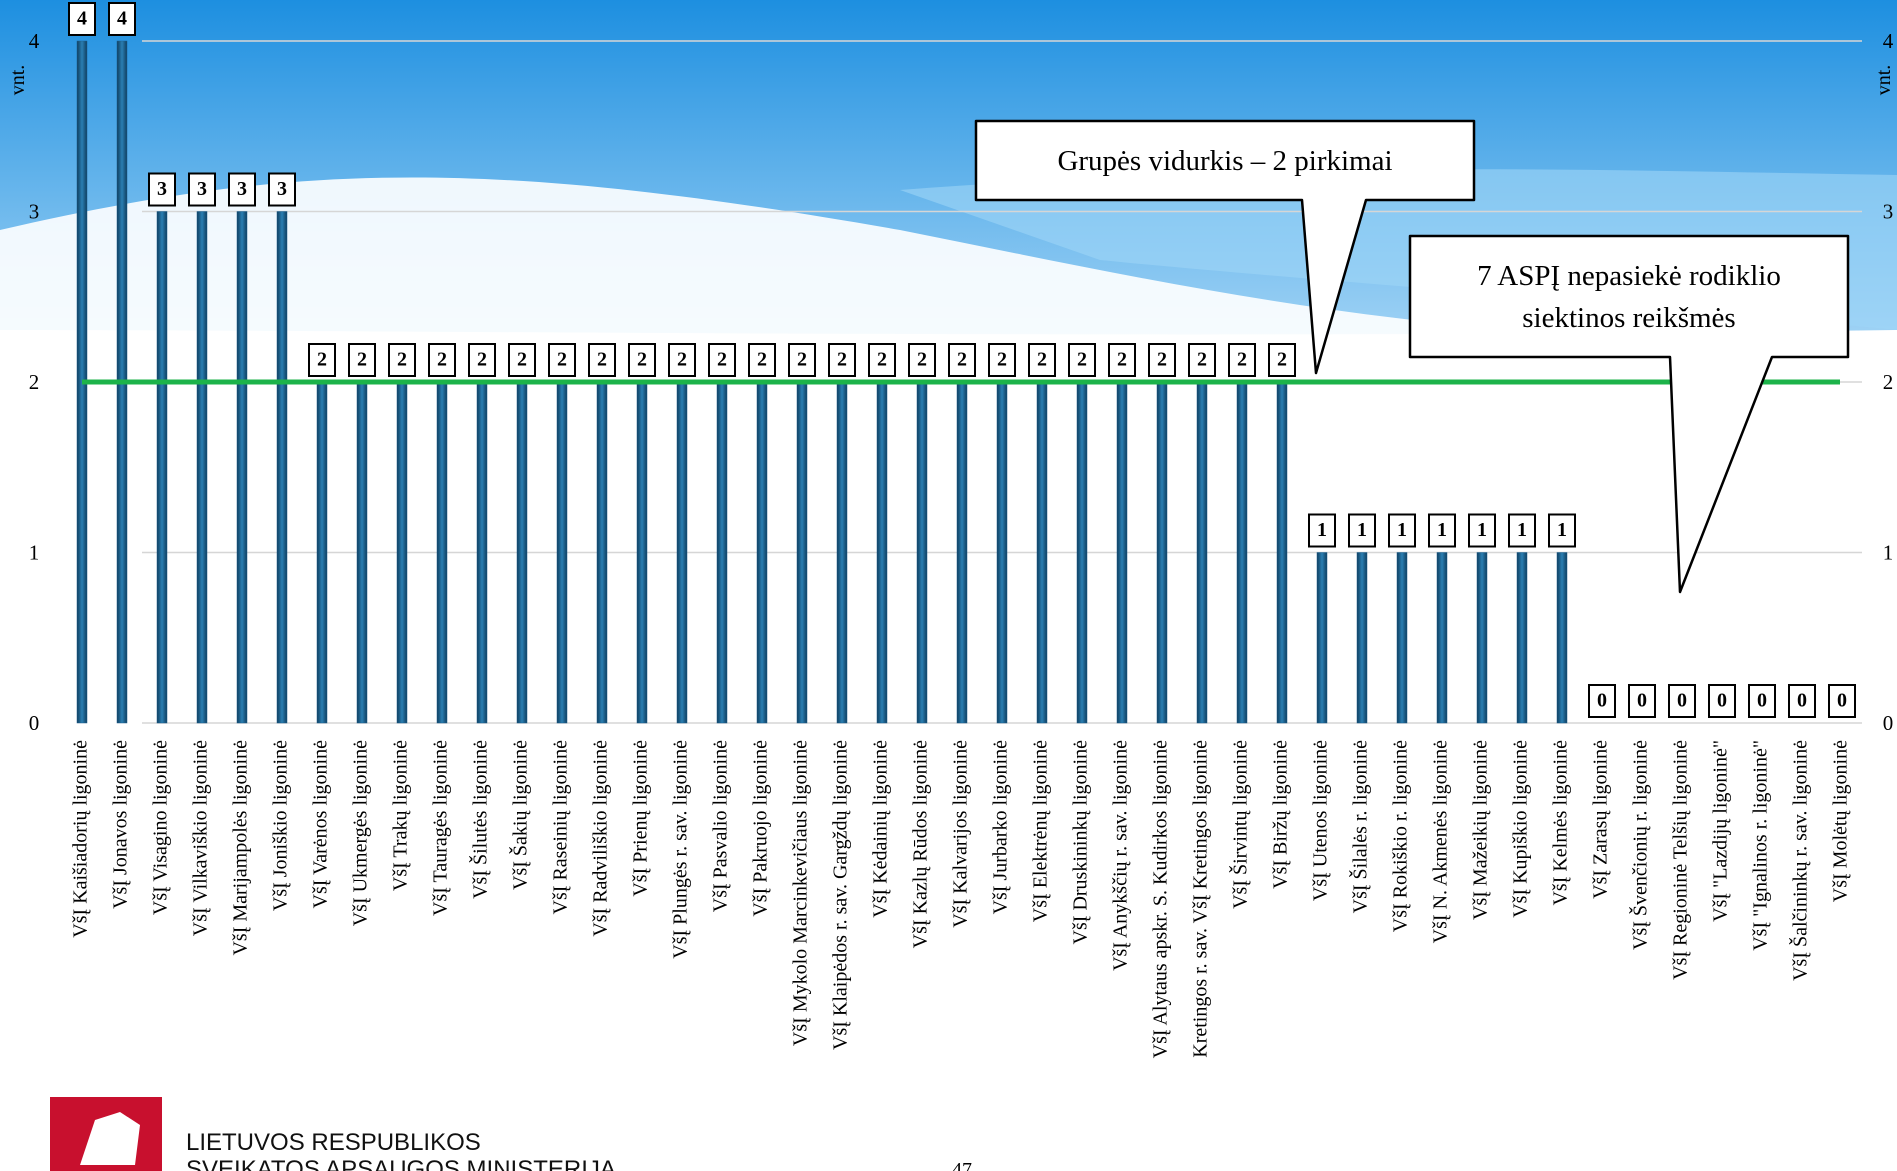  I want to click on y-axis-title: vnt., so click(18, 80).